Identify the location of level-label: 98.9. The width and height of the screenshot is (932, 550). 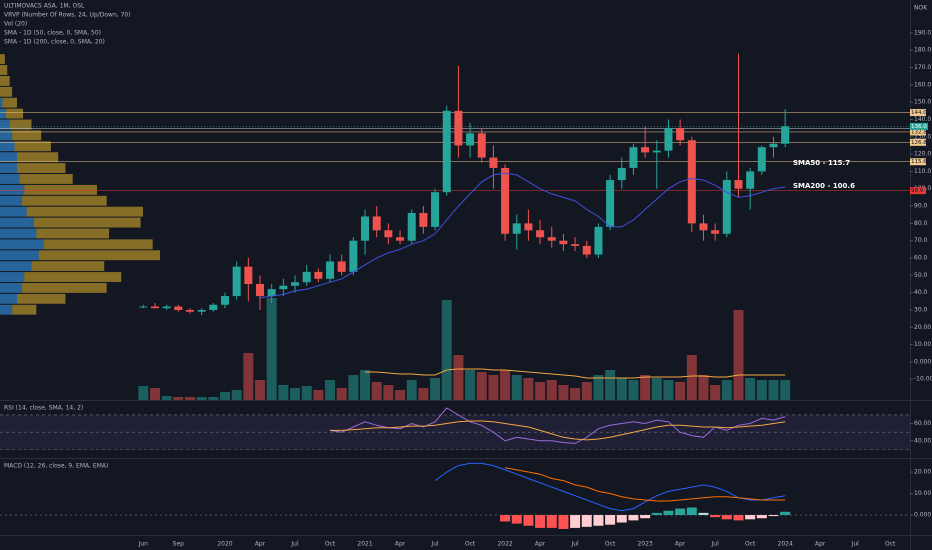
(917, 191).